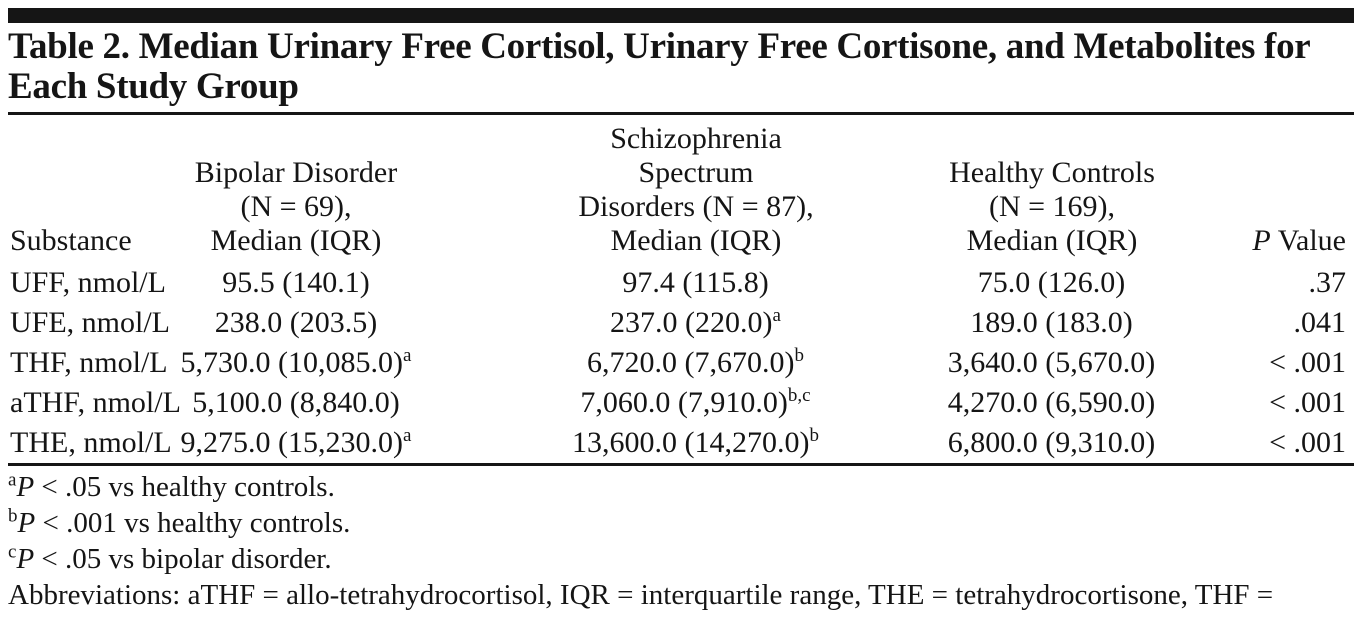  Describe the element at coordinates (1052, 206) in the screenshot. I see `header-line: (N = 169),` at that location.